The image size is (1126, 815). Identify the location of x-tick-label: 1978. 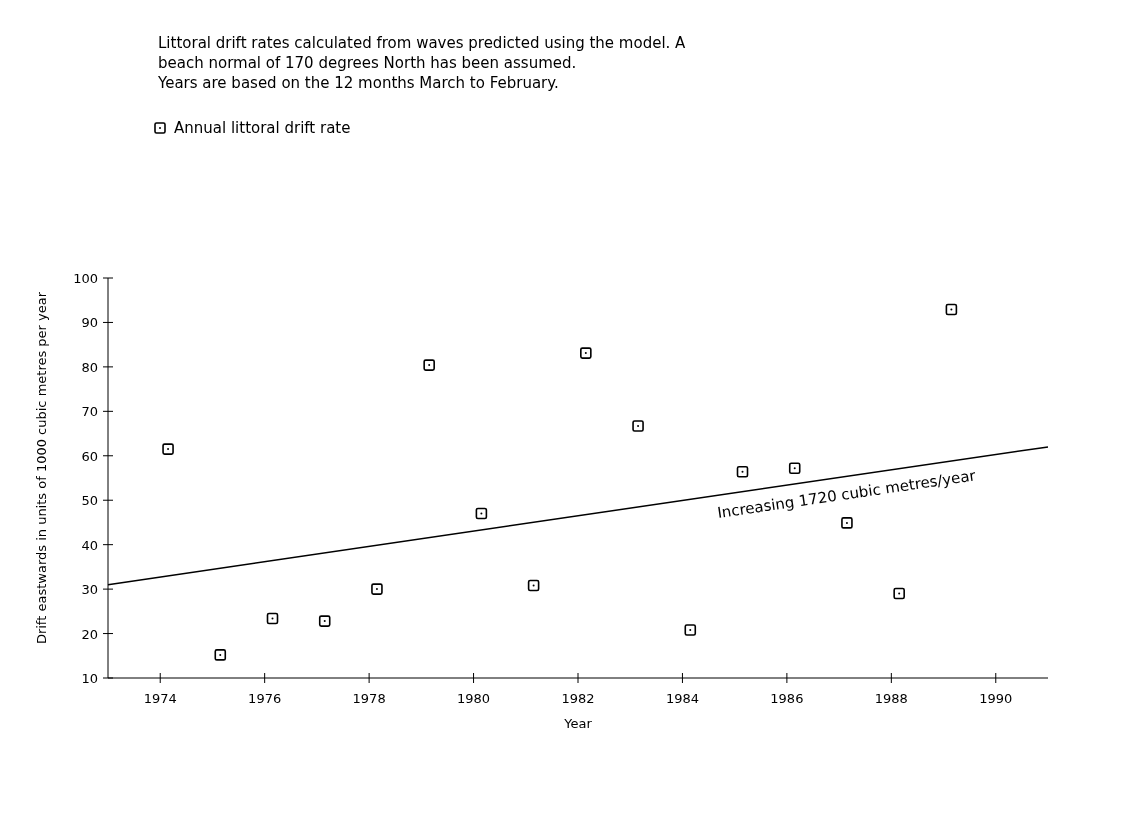
(369, 698).